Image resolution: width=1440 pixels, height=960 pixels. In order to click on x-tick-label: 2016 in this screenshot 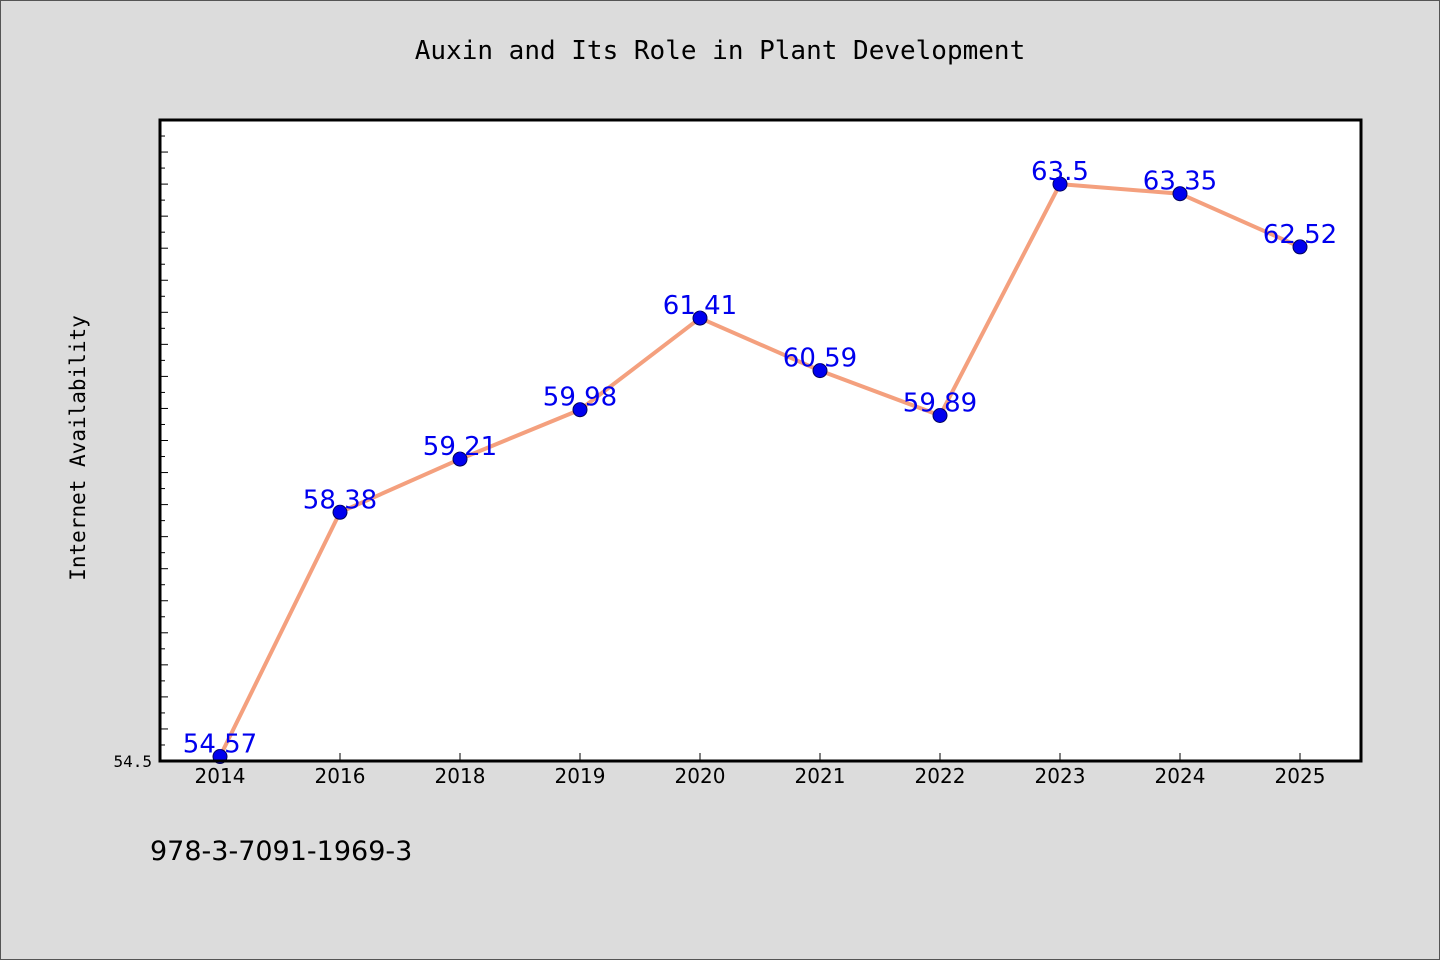, I will do `click(340, 776)`.